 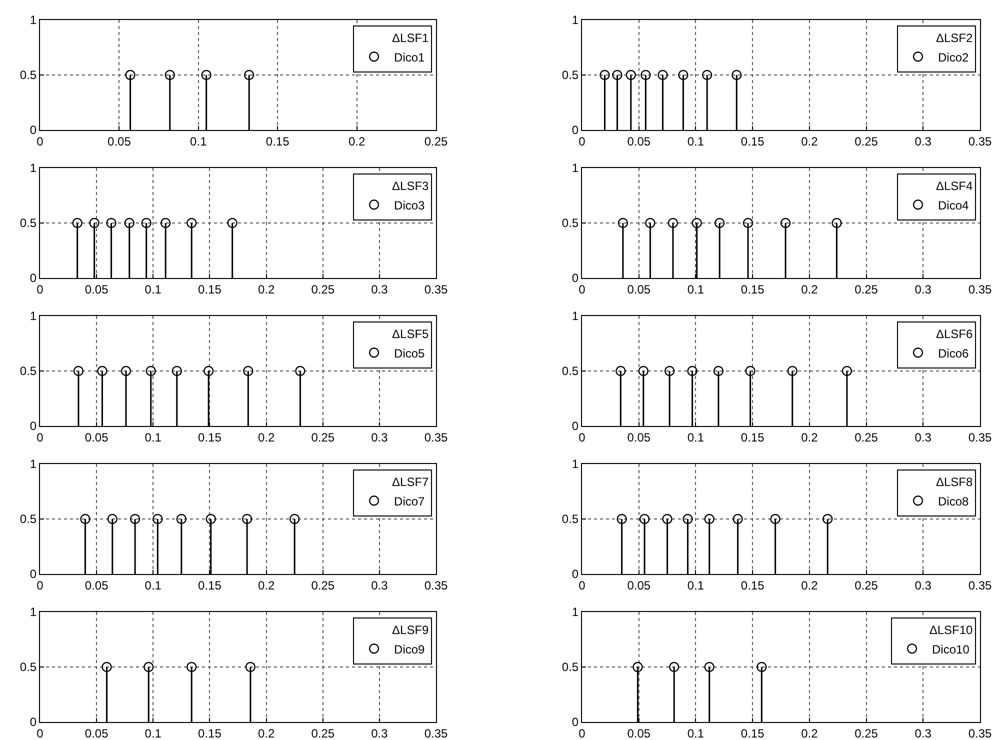 I want to click on legend-title: ΔLSF5, so click(x=411, y=334).